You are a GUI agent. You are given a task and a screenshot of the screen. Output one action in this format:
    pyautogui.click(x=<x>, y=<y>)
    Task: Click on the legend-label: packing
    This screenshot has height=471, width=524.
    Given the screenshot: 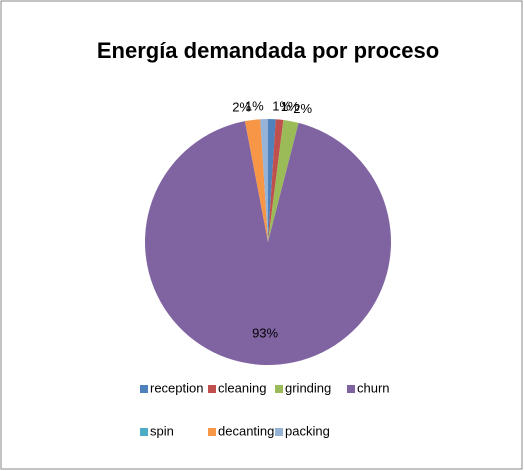 What is the action you would take?
    pyautogui.click(x=307, y=430)
    